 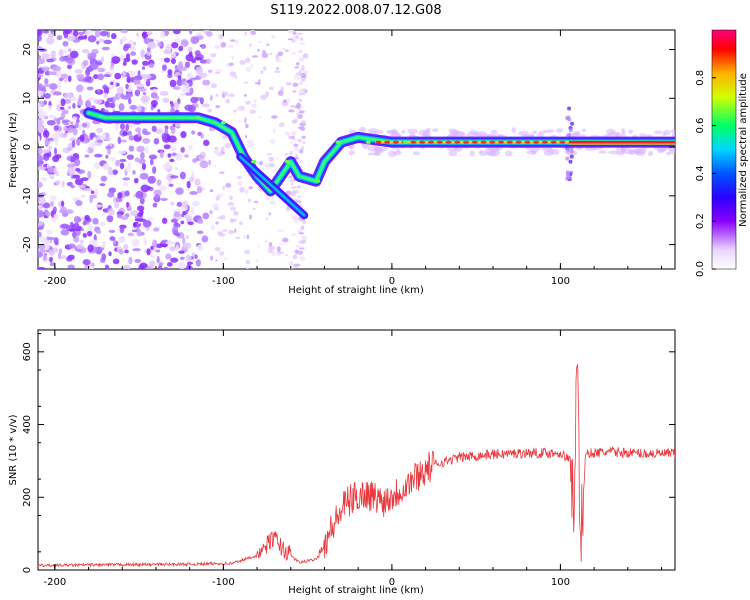 What do you see at coordinates (705, 173) in the screenshot?
I see `colorbar-ticks: 0.0 0.2 0.4 0.6 0.8` at bounding box center [705, 173].